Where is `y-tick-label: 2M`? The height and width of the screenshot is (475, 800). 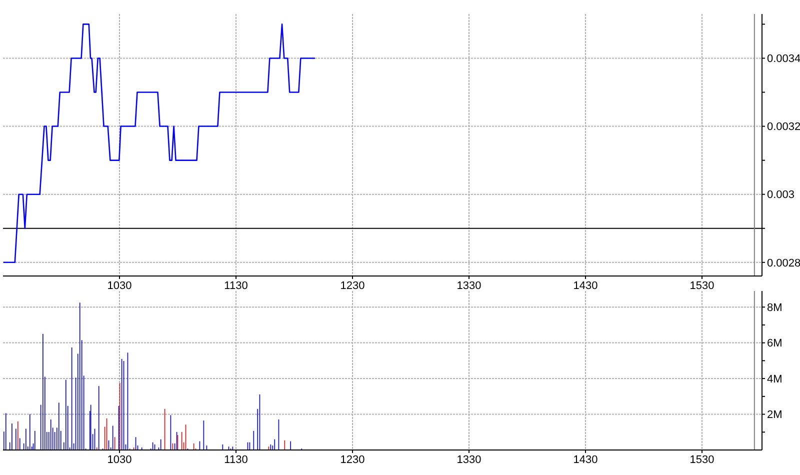 y-tick-label: 2M is located at coordinates (774, 415).